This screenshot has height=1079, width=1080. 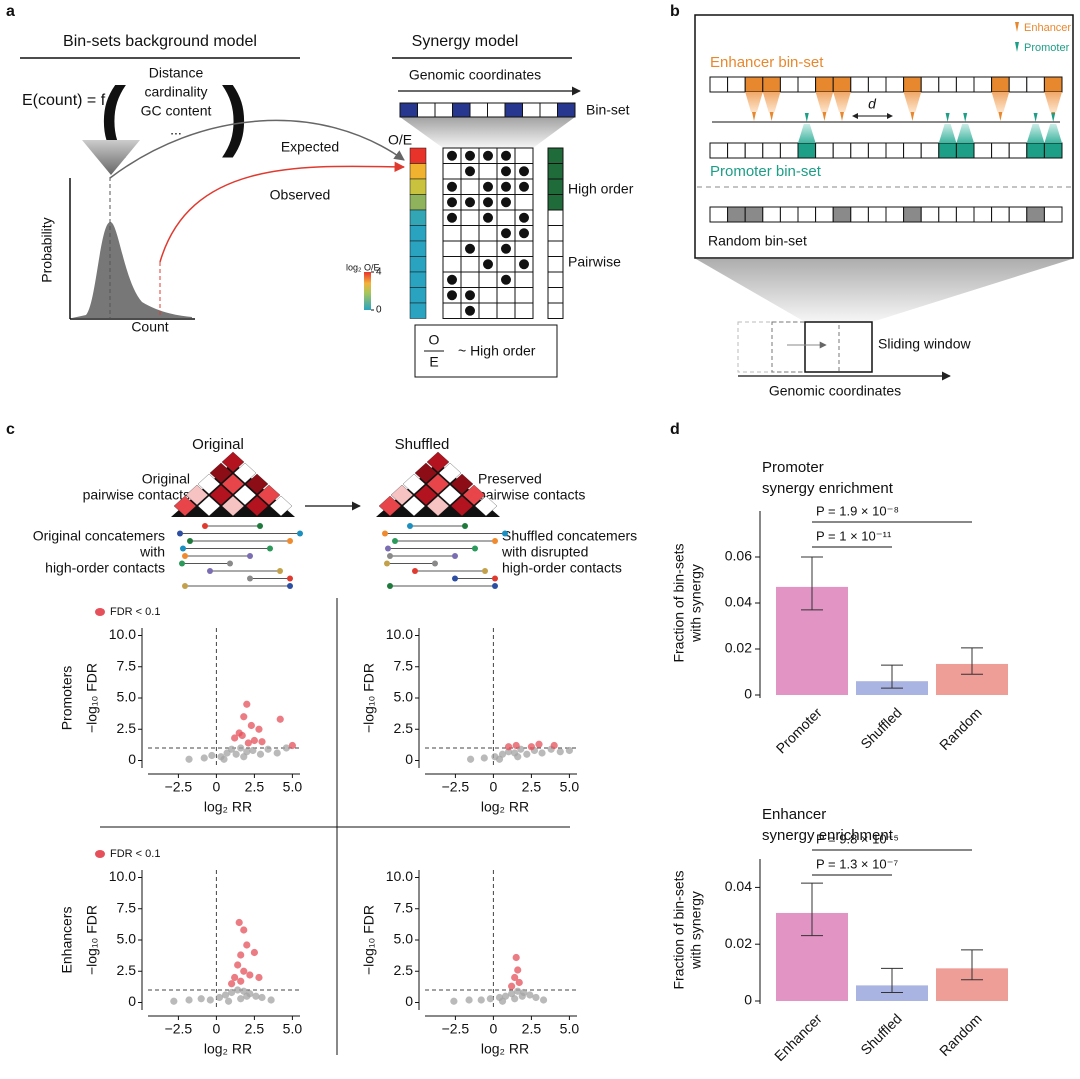 What do you see at coordinates (1047, 28) in the screenshot?
I see `legend-label: Enhancer` at bounding box center [1047, 28].